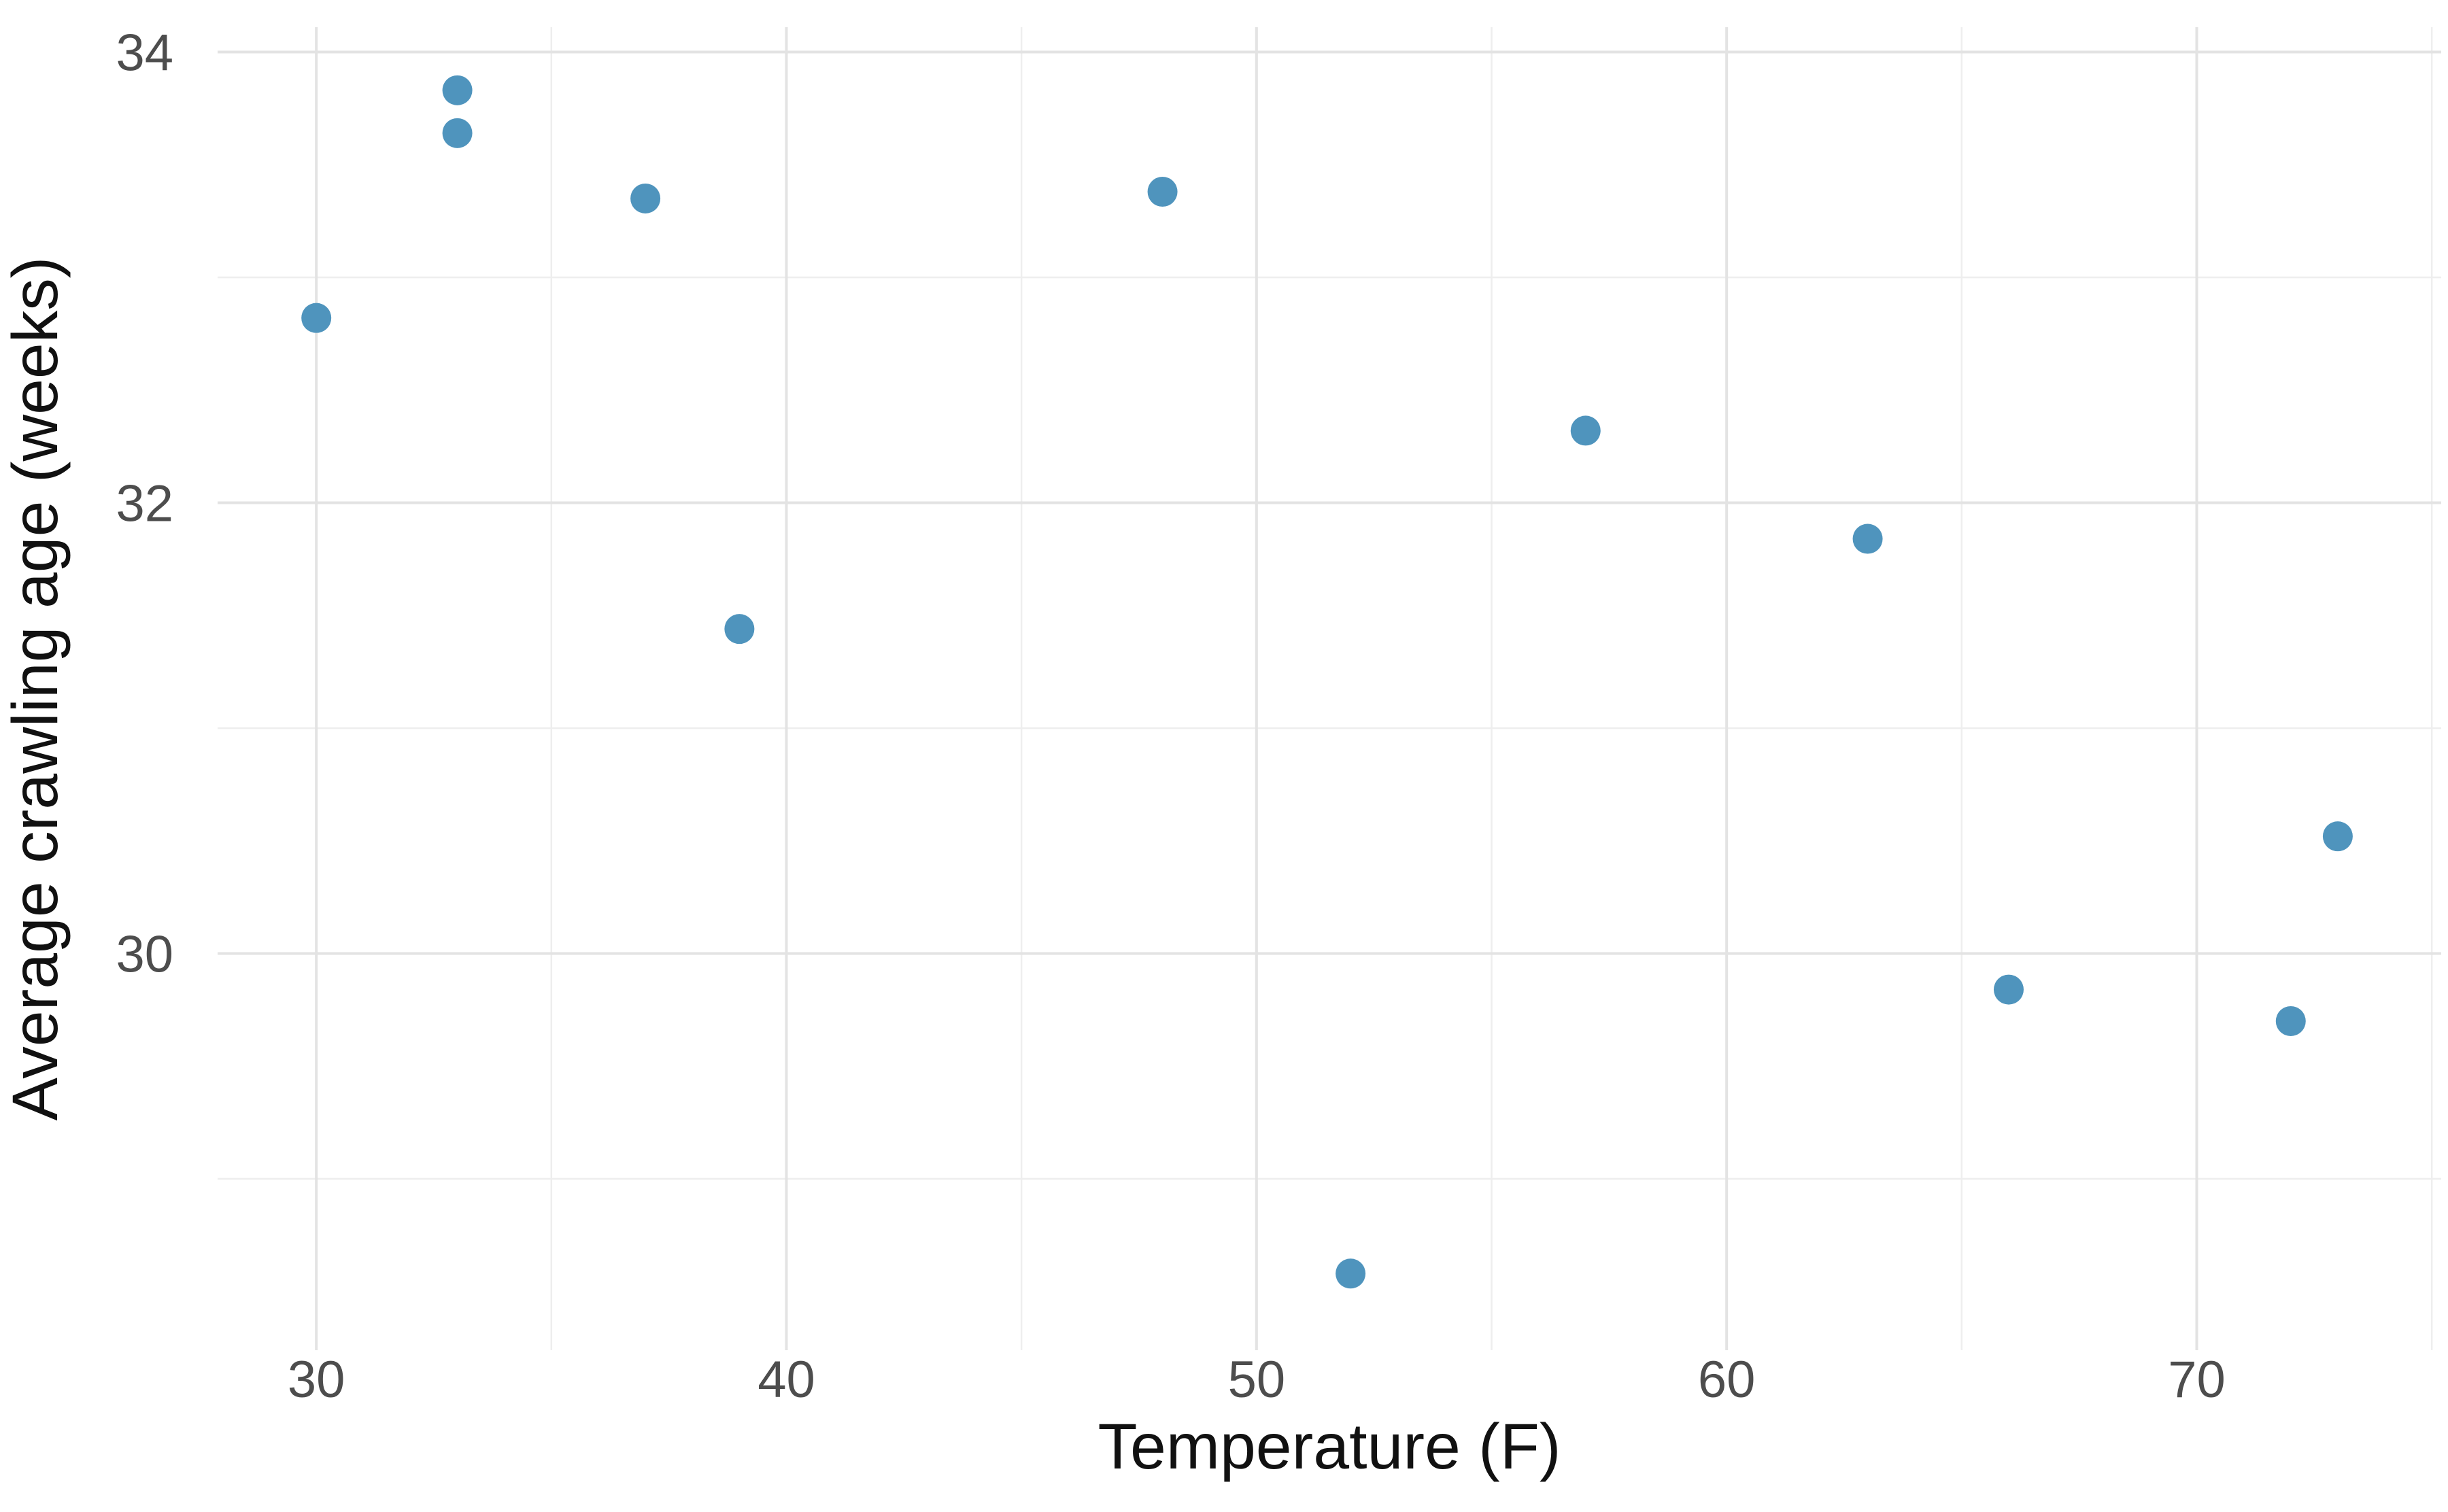 The height and width of the screenshot is (1512, 2448). What do you see at coordinates (1330, 1447) in the screenshot?
I see `x-axis-title: Temperature (F)` at bounding box center [1330, 1447].